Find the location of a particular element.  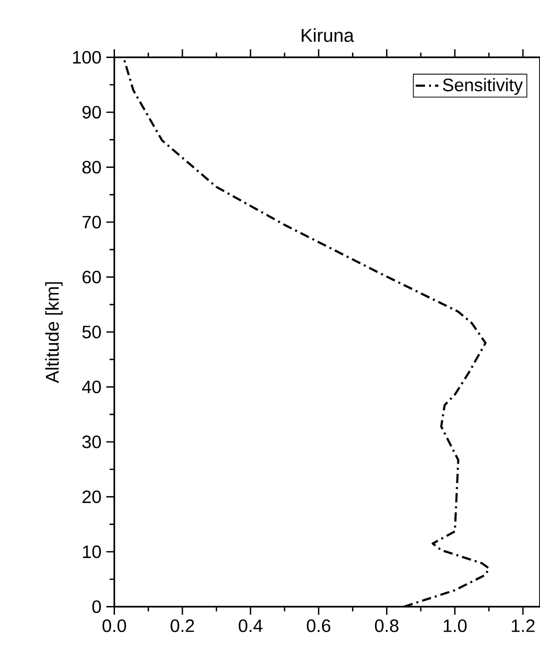

legend-label: Sensitivity is located at coordinates (482, 86).